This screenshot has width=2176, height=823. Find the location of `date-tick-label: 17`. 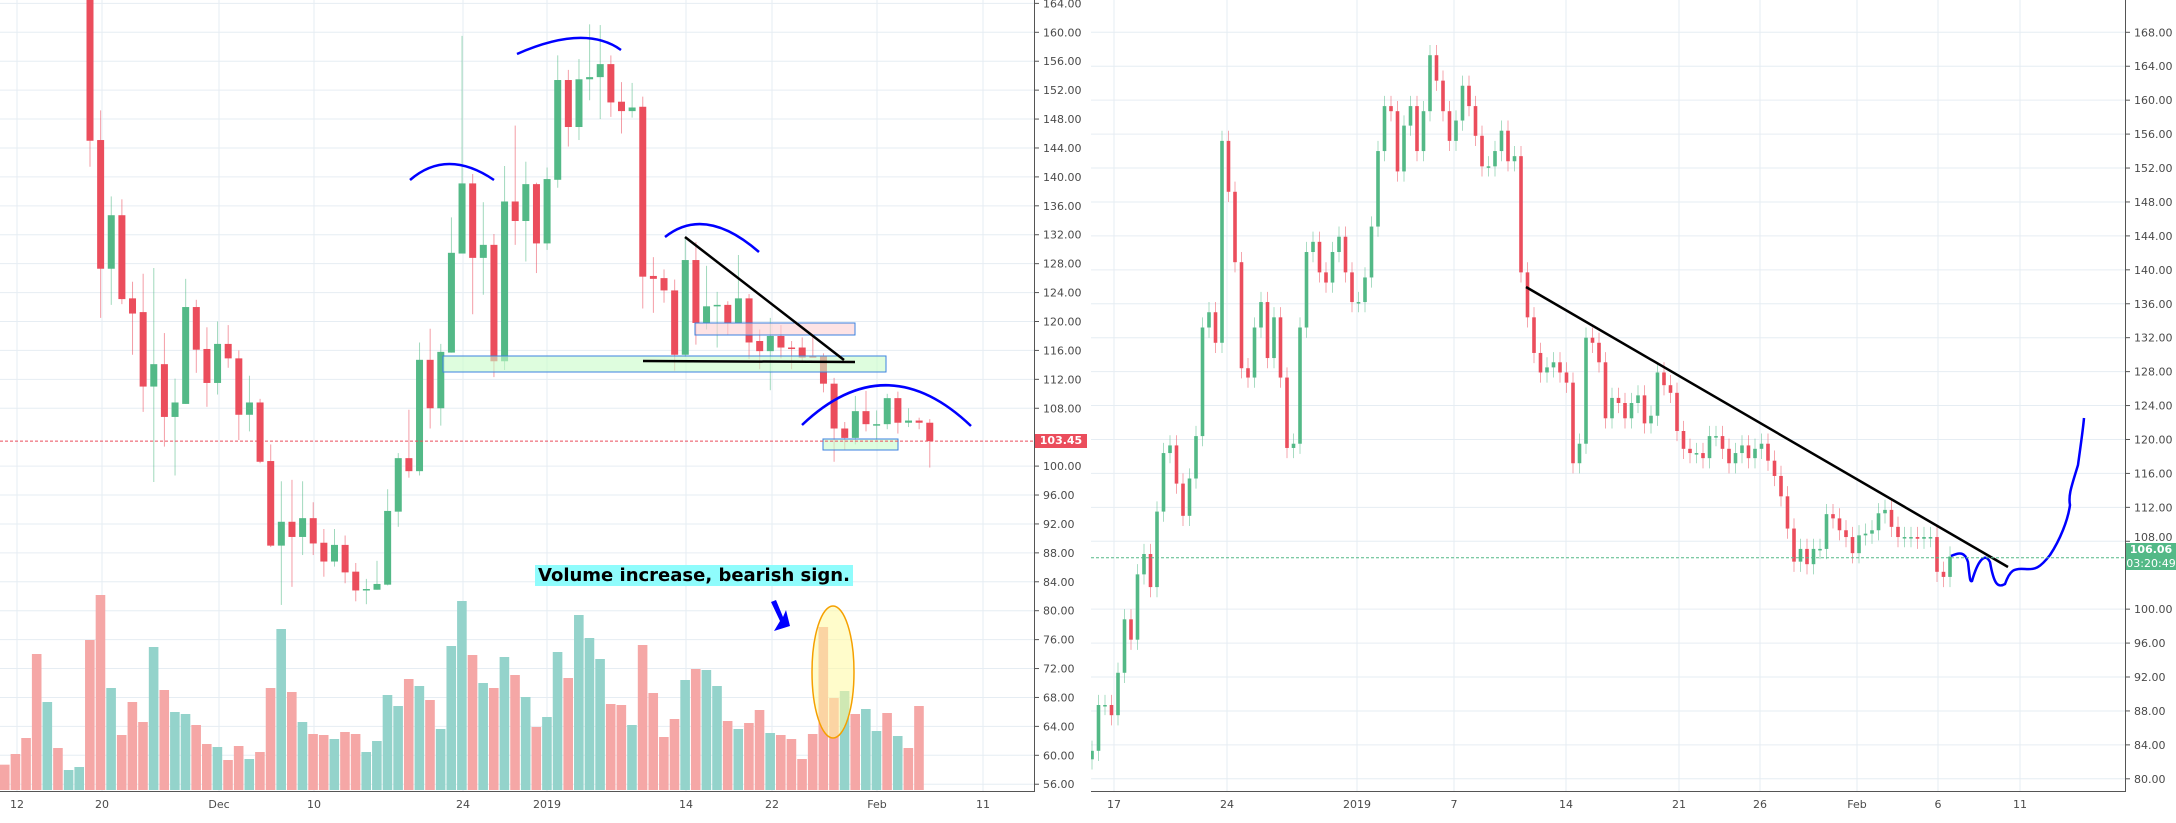

date-tick-label: 17 is located at coordinates (1114, 804).